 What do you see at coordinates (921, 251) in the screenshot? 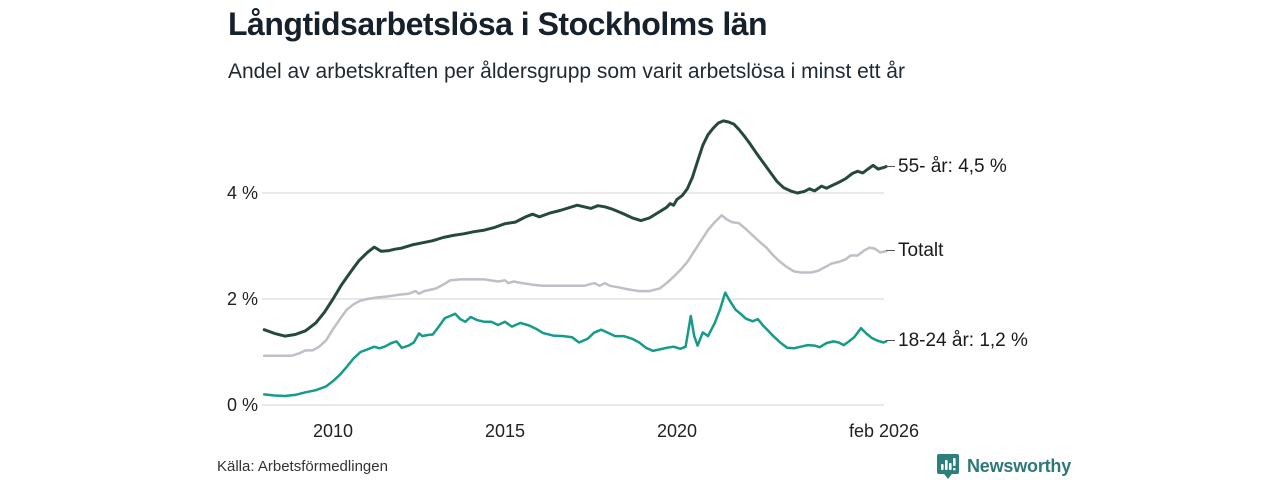
I see `series-end-label-Totalt: Totalt` at bounding box center [921, 251].